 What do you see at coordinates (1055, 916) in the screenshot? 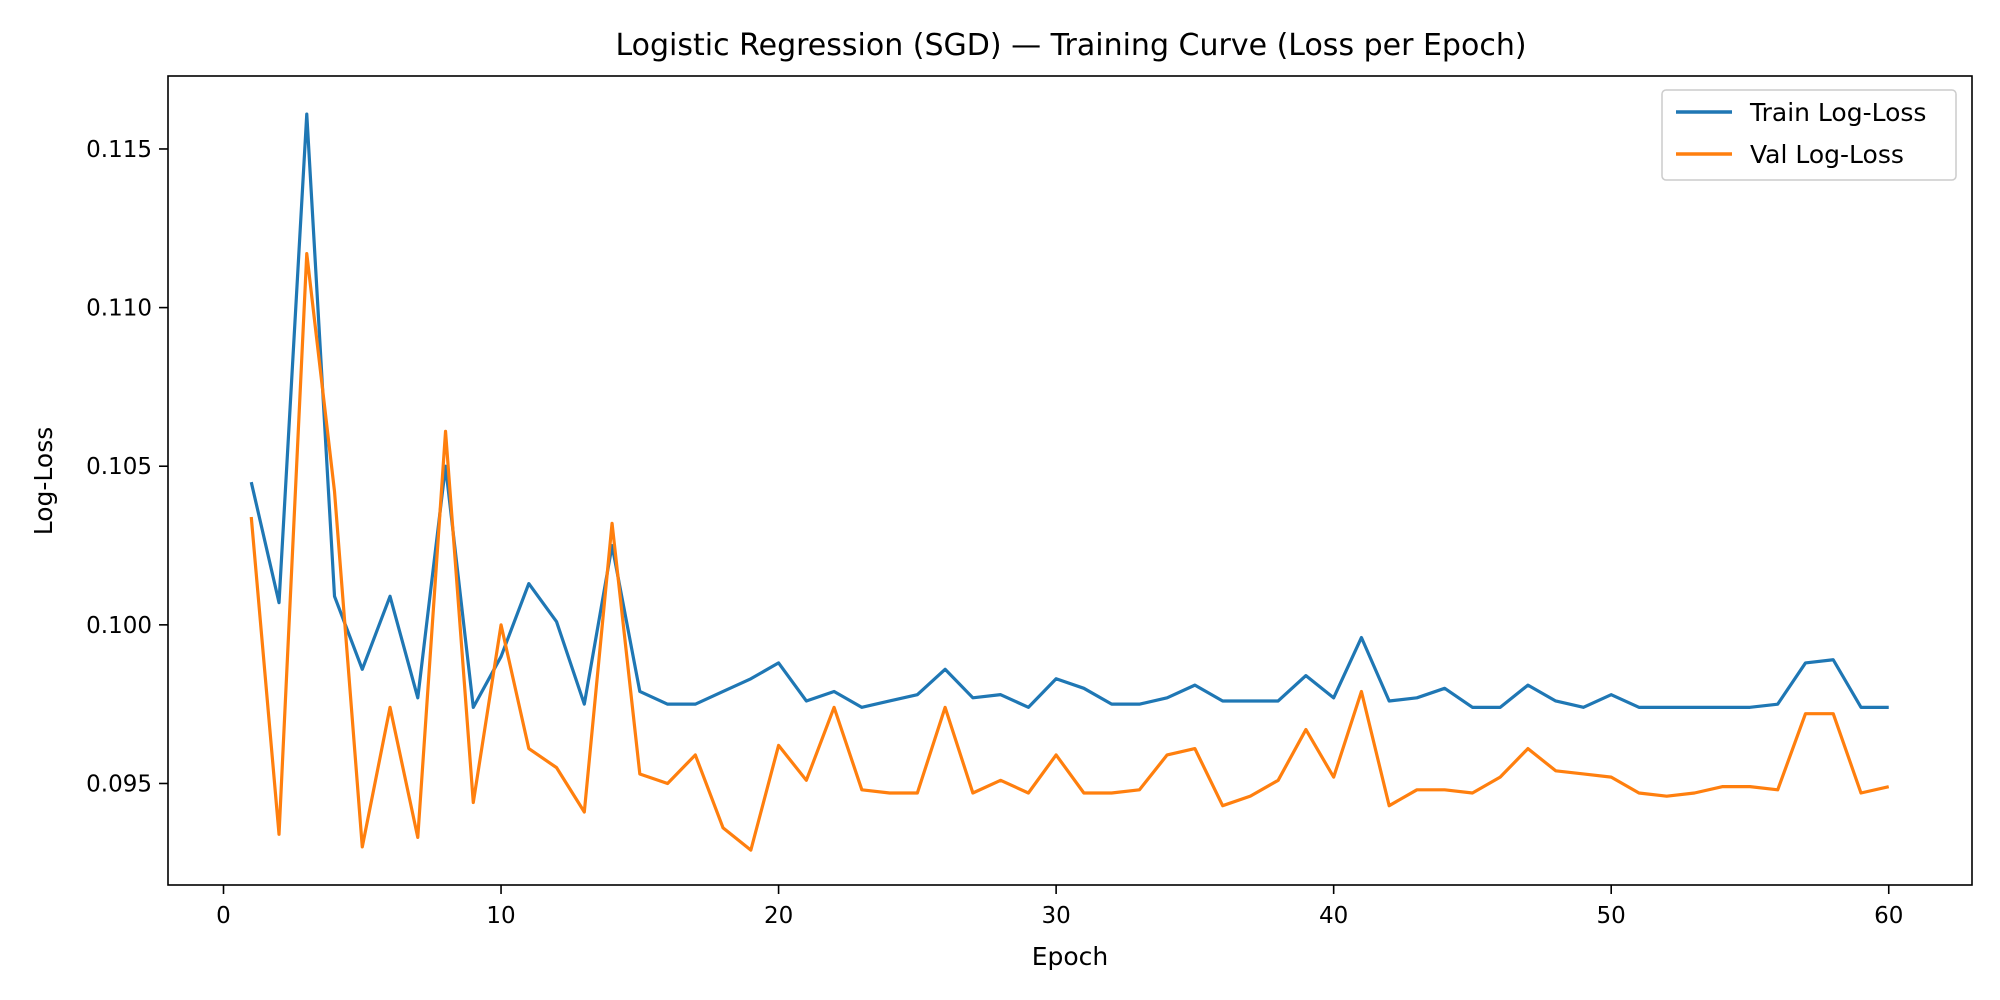
I see `x-tick-label: 30` at bounding box center [1055, 916].